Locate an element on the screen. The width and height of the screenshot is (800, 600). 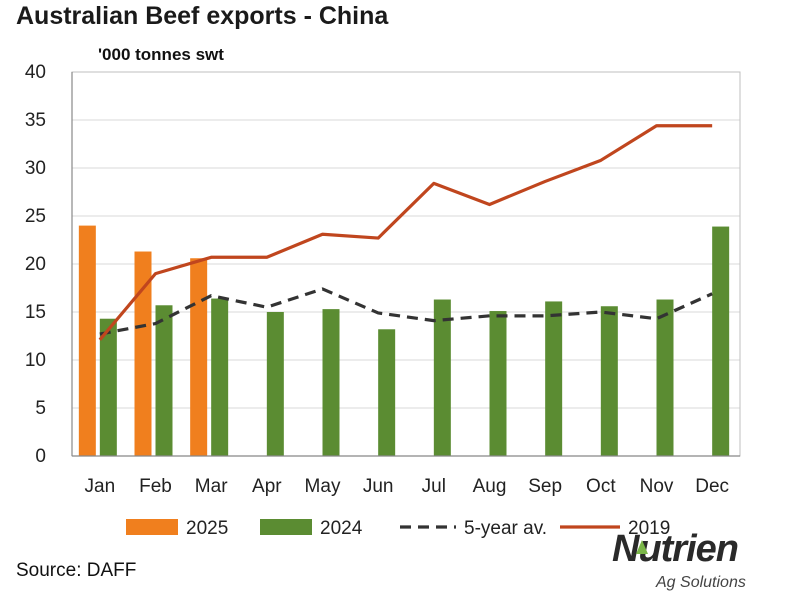
y-tick-label: 35 is located at coordinates (35, 120).